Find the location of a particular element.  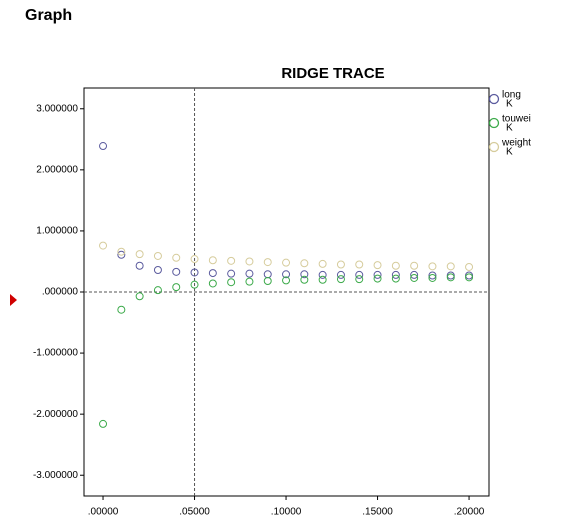

y-tick-label: -1.000000 is located at coordinates (55, 353).